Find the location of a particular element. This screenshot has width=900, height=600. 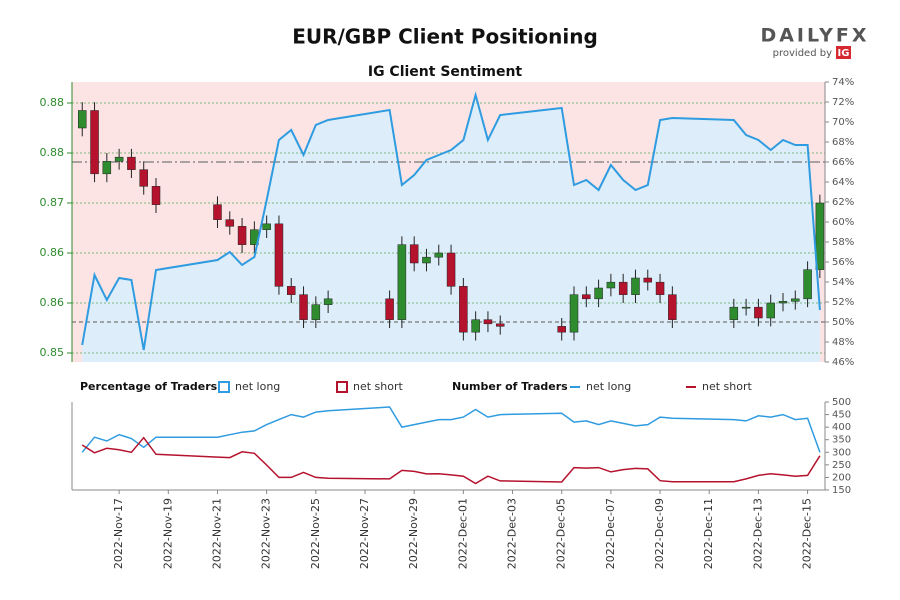

y2-tick-label: 72% is located at coordinates (843, 102).